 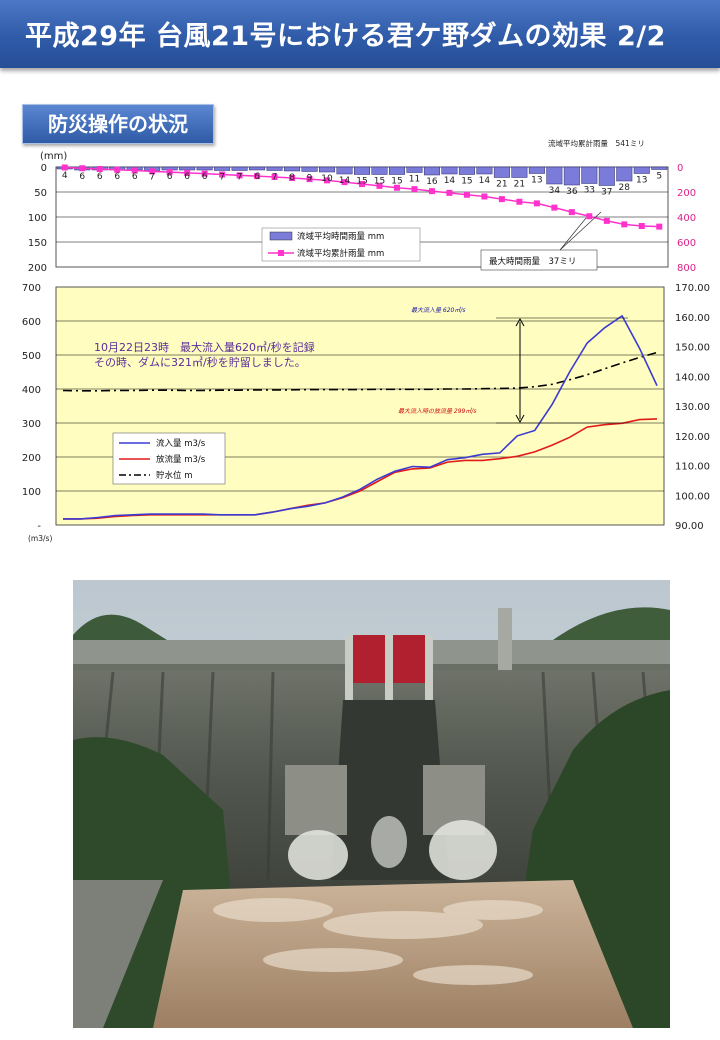 What do you see at coordinates (692, 377) in the screenshot?
I see `flow-right-tick: 140.00` at bounding box center [692, 377].